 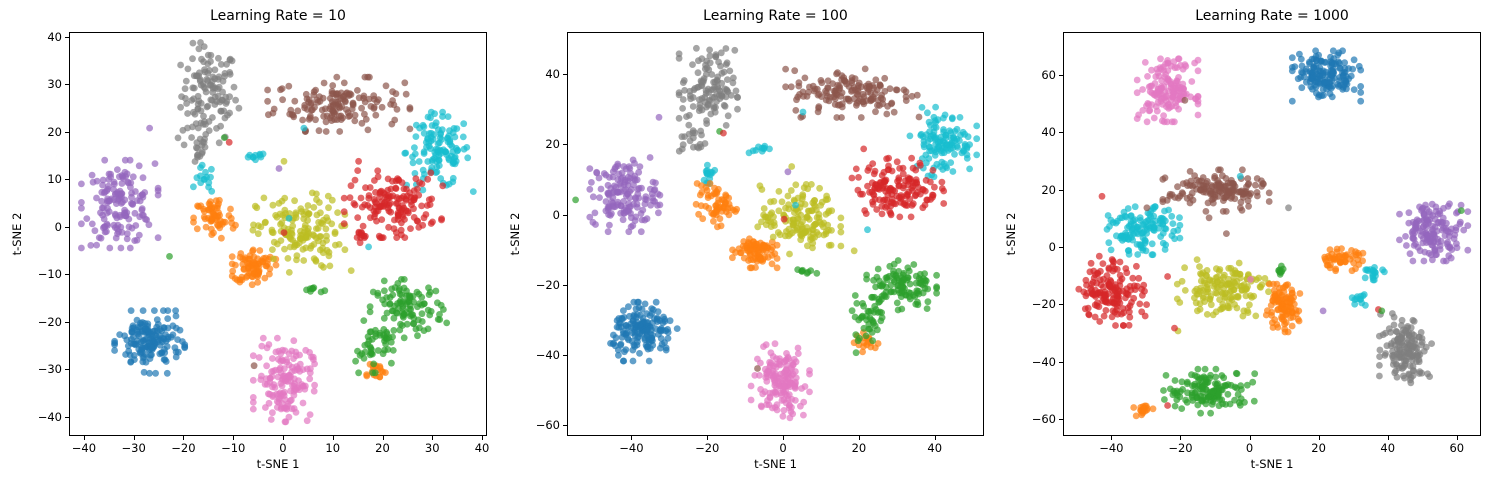 What do you see at coordinates (49, 369) in the screenshot?
I see `y-tick-label: −30` at bounding box center [49, 369].